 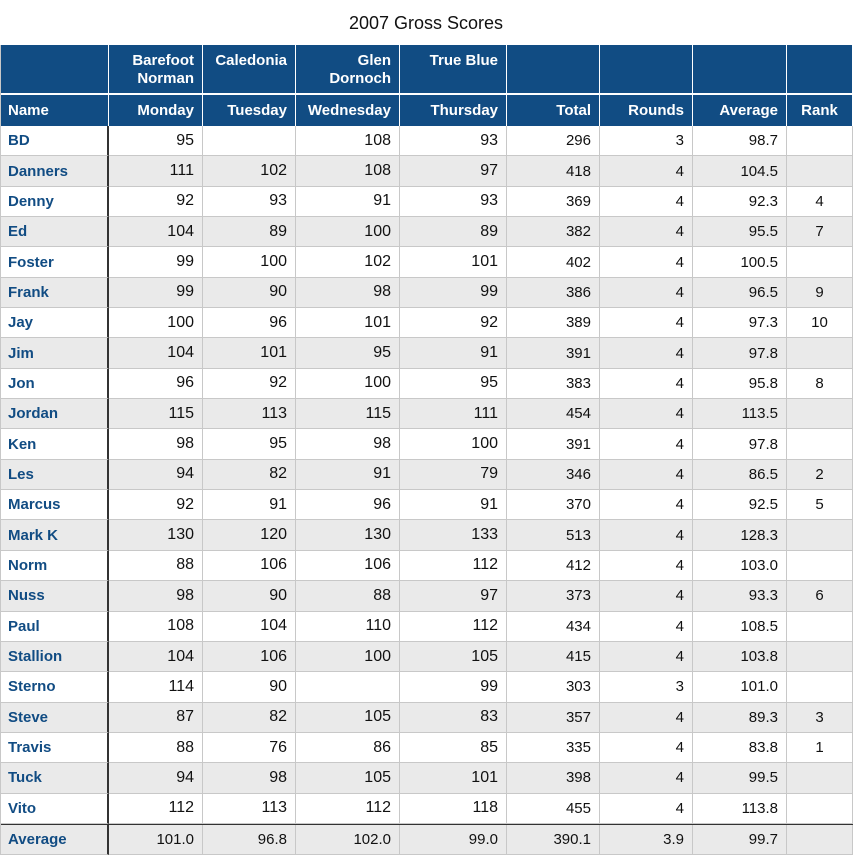 I want to click on score-cell: 335, so click(x=553, y=748).